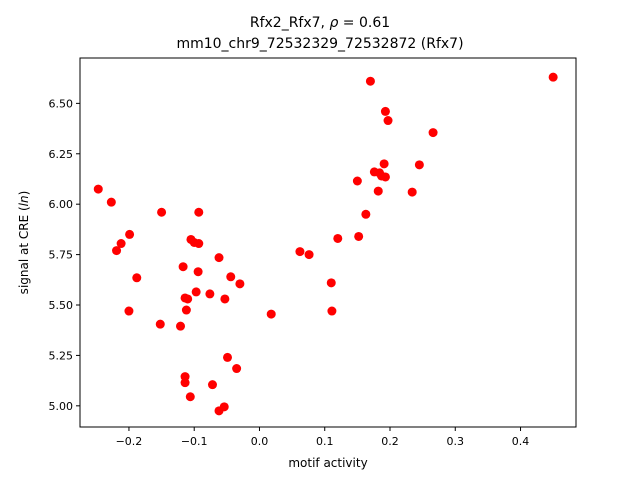 The height and width of the screenshot is (480, 640). Describe the element at coordinates (129, 441) in the screenshot. I see `x-tick-label: −0.2` at that location.